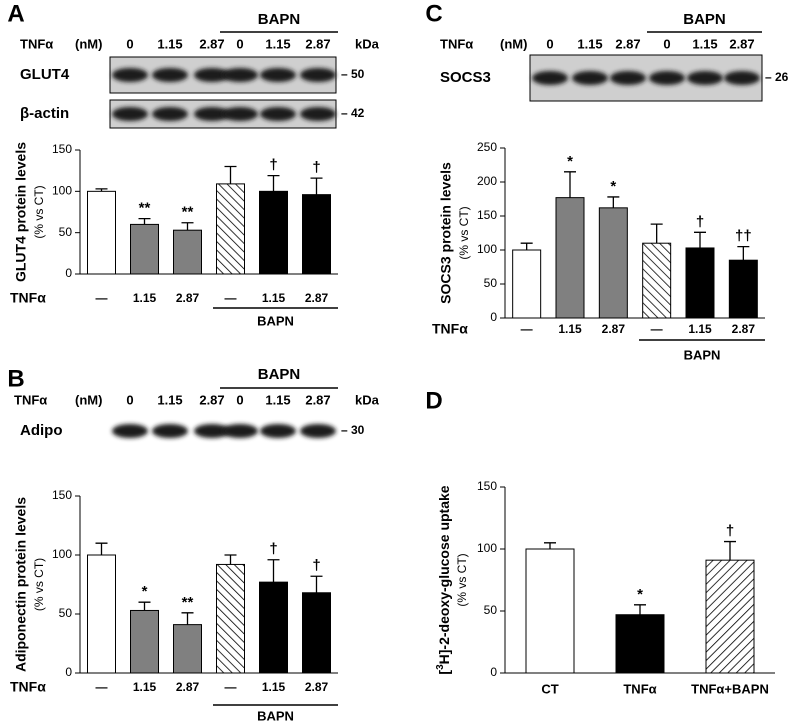 The image size is (797, 724). Describe the element at coordinates (446, 233) in the screenshot. I see `y-axis-label: SOCS3 protein levels` at that location.